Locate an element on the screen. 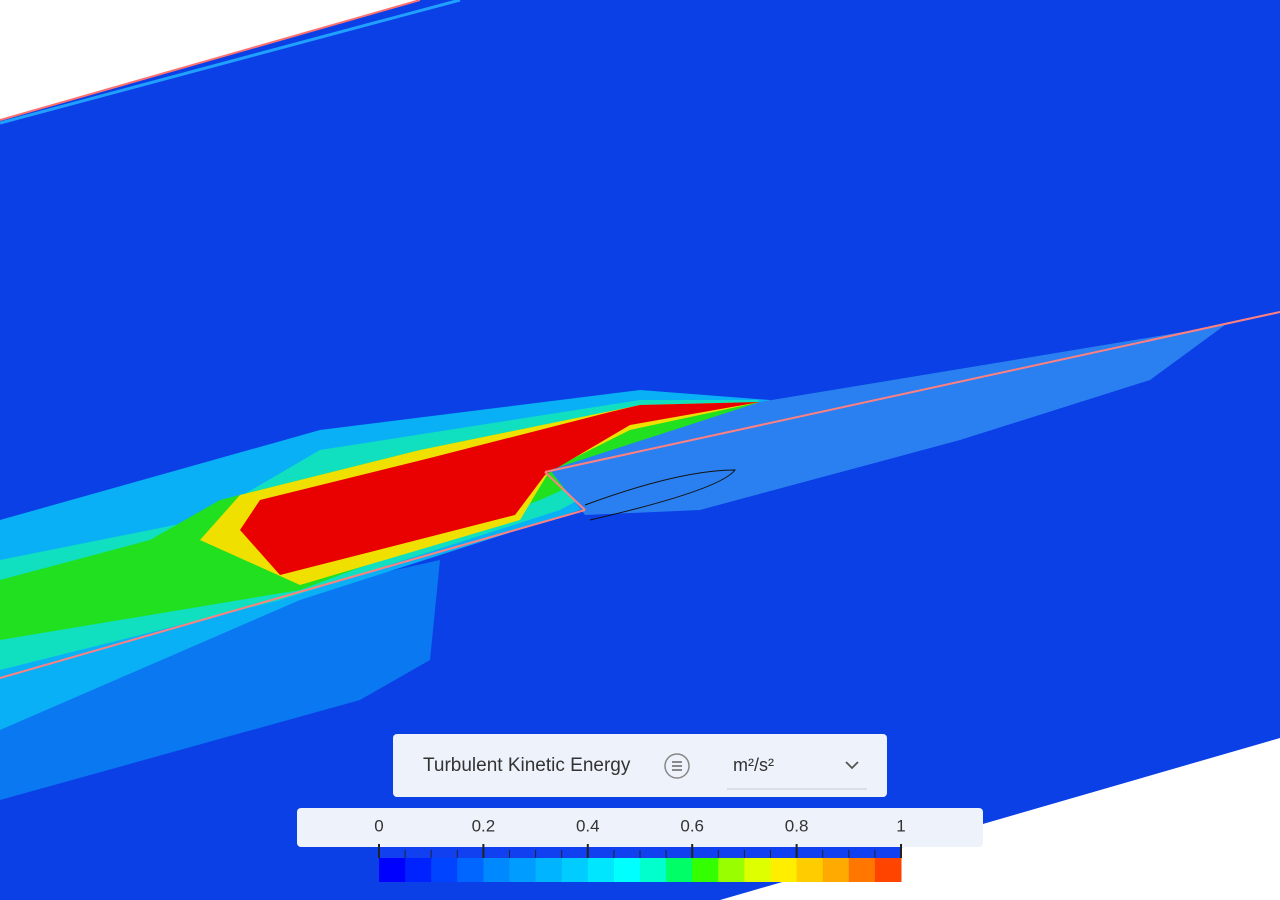 The width and height of the screenshot is (1280, 900). tick-label: 0.4 is located at coordinates (588, 825).